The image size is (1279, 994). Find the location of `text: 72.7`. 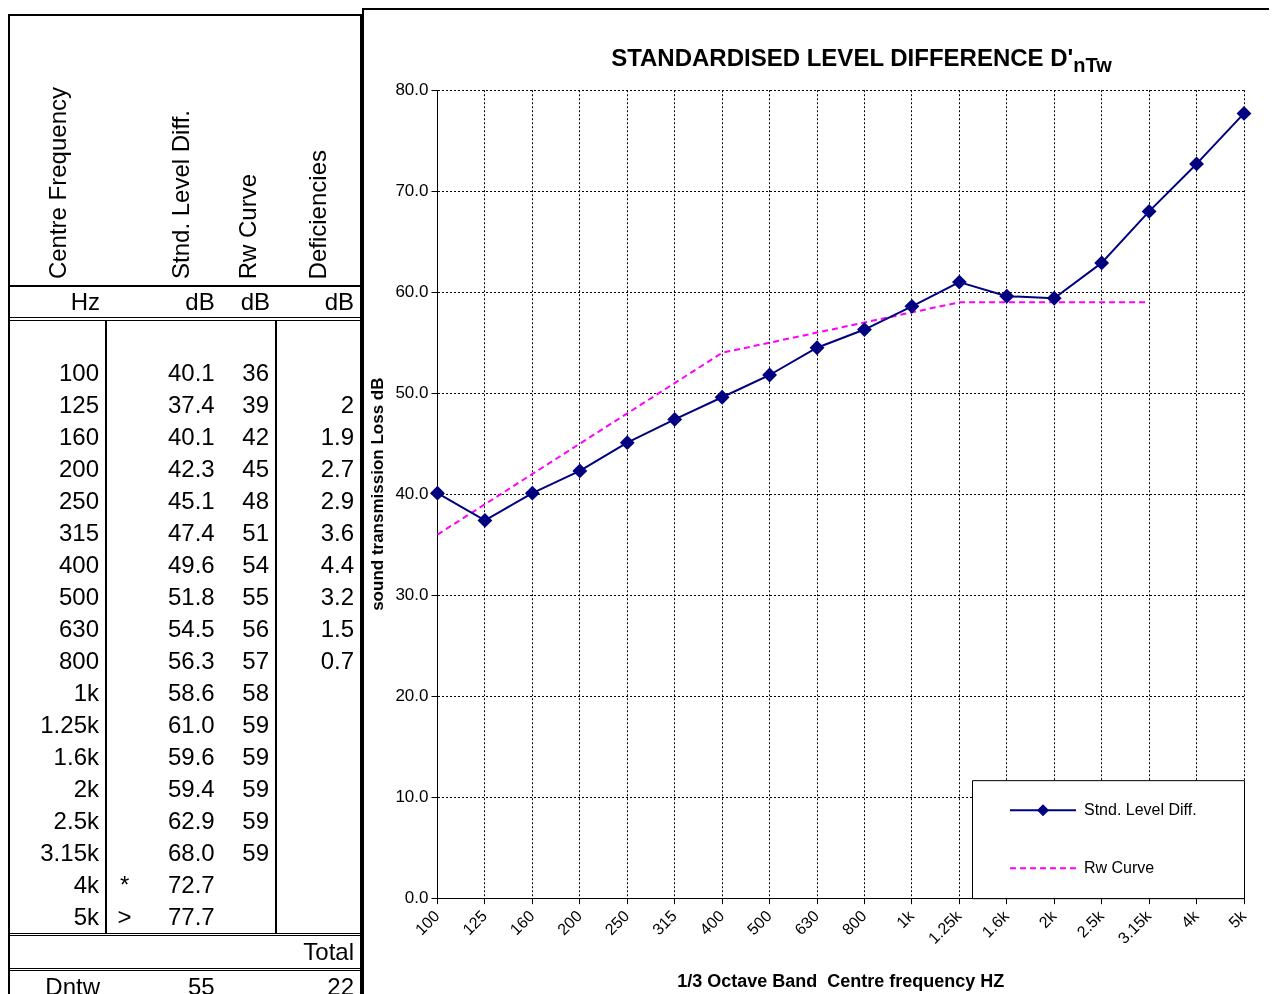

text: 72.7 is located at coordinates (191, 884).